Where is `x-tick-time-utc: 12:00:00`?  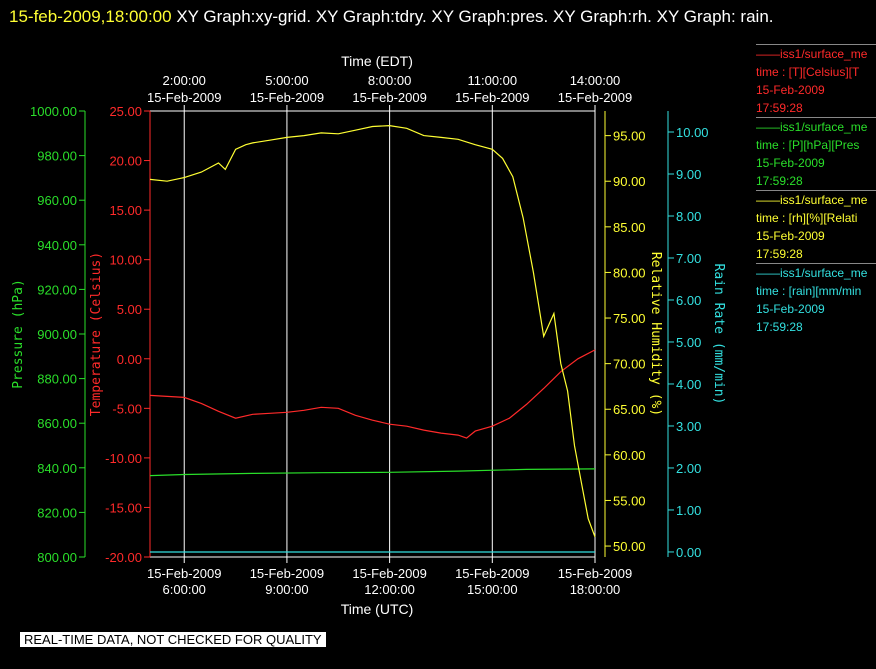
x-tick-time-utc: 12:00:00 is located at coordinates (389, 589).